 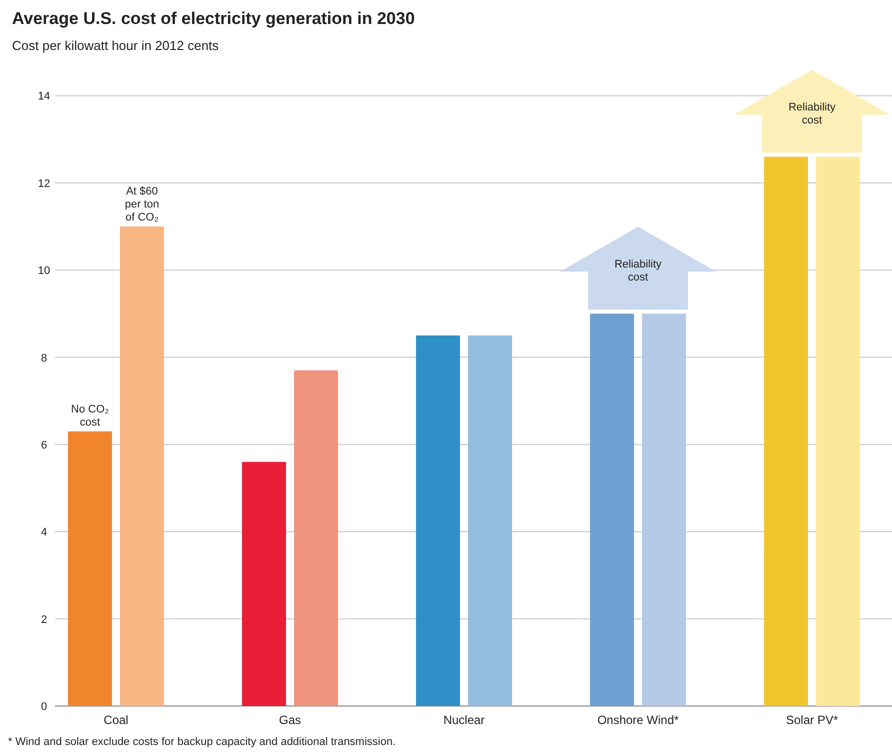 What do you see at coordinates (44, 445) in the screenshot?
I see `y-tick-label: 6` at bounding box center [44, 445].